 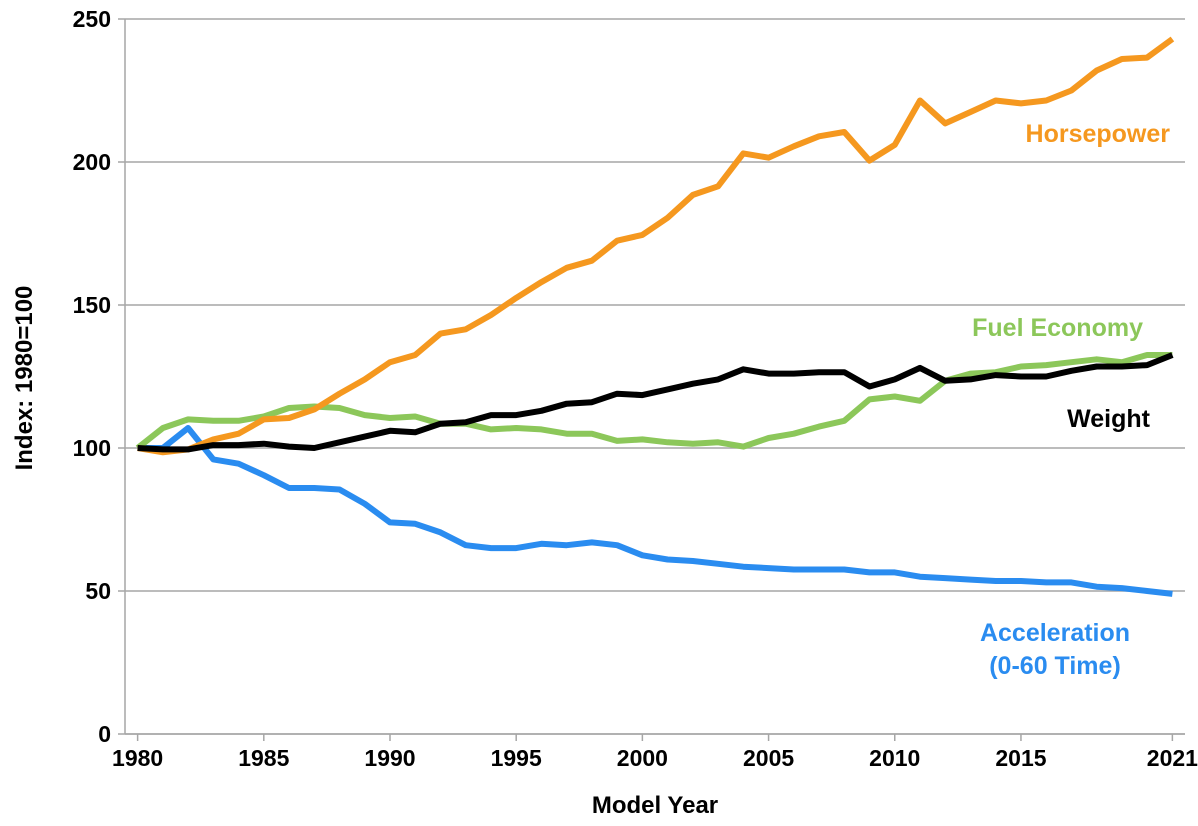 What do you see at coordinates (263, 758) in the screenshot?
I see `x-tick-label: 1985` at bounding box center [263, 758].